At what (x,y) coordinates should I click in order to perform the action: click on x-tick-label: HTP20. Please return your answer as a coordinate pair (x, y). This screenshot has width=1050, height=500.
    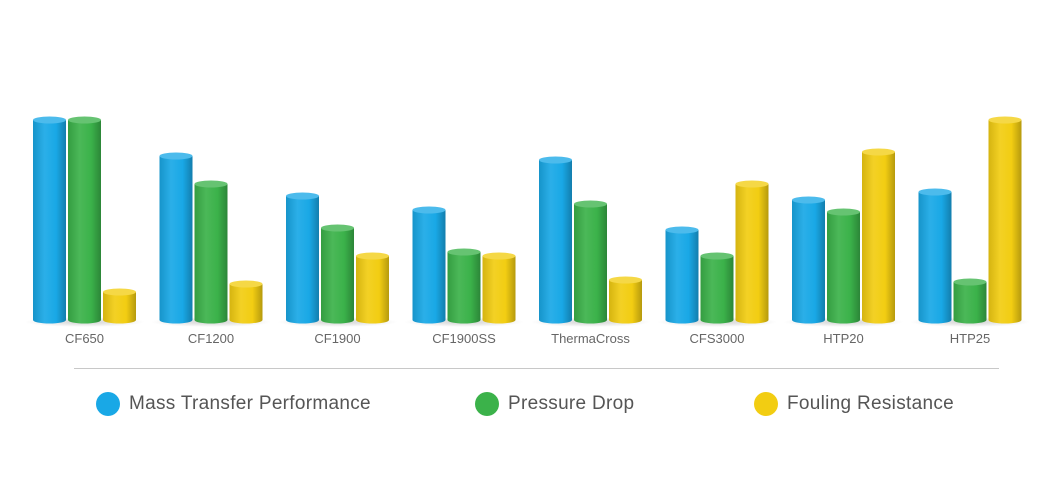
    Looking at the image, I should click on (843, 338).